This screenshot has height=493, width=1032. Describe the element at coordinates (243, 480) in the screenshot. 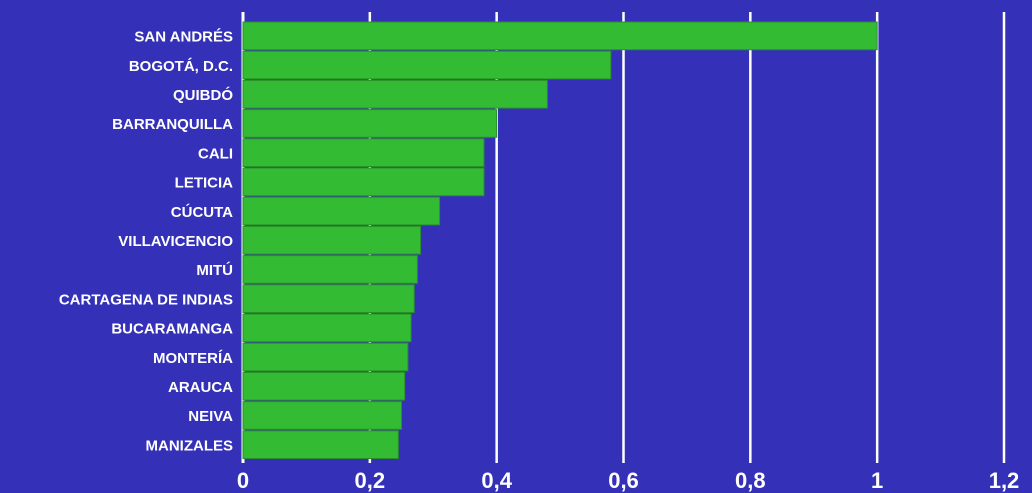

I see `x-tick-label: 0` at that location.